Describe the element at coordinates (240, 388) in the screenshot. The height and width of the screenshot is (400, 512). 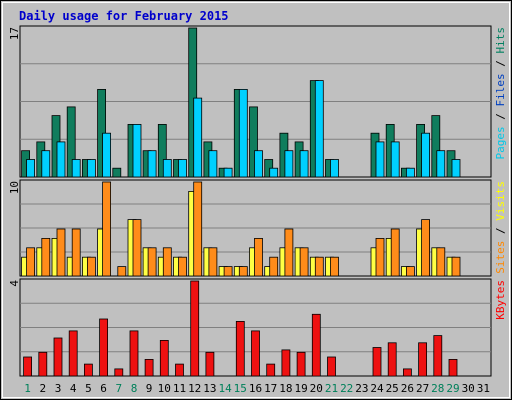
I see `x-tick-label: 15` at that location.